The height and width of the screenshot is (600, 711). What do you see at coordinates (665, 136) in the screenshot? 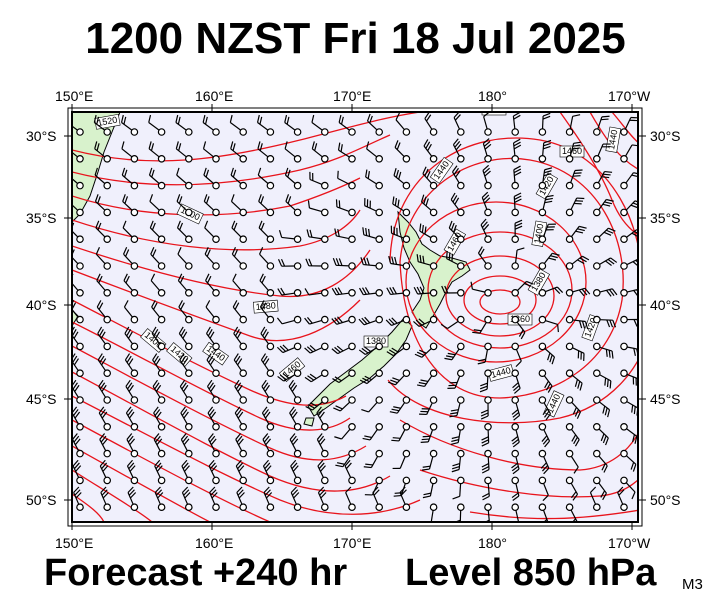
I see `lat-label-right: 30°S` at bounding box center [665, 136].